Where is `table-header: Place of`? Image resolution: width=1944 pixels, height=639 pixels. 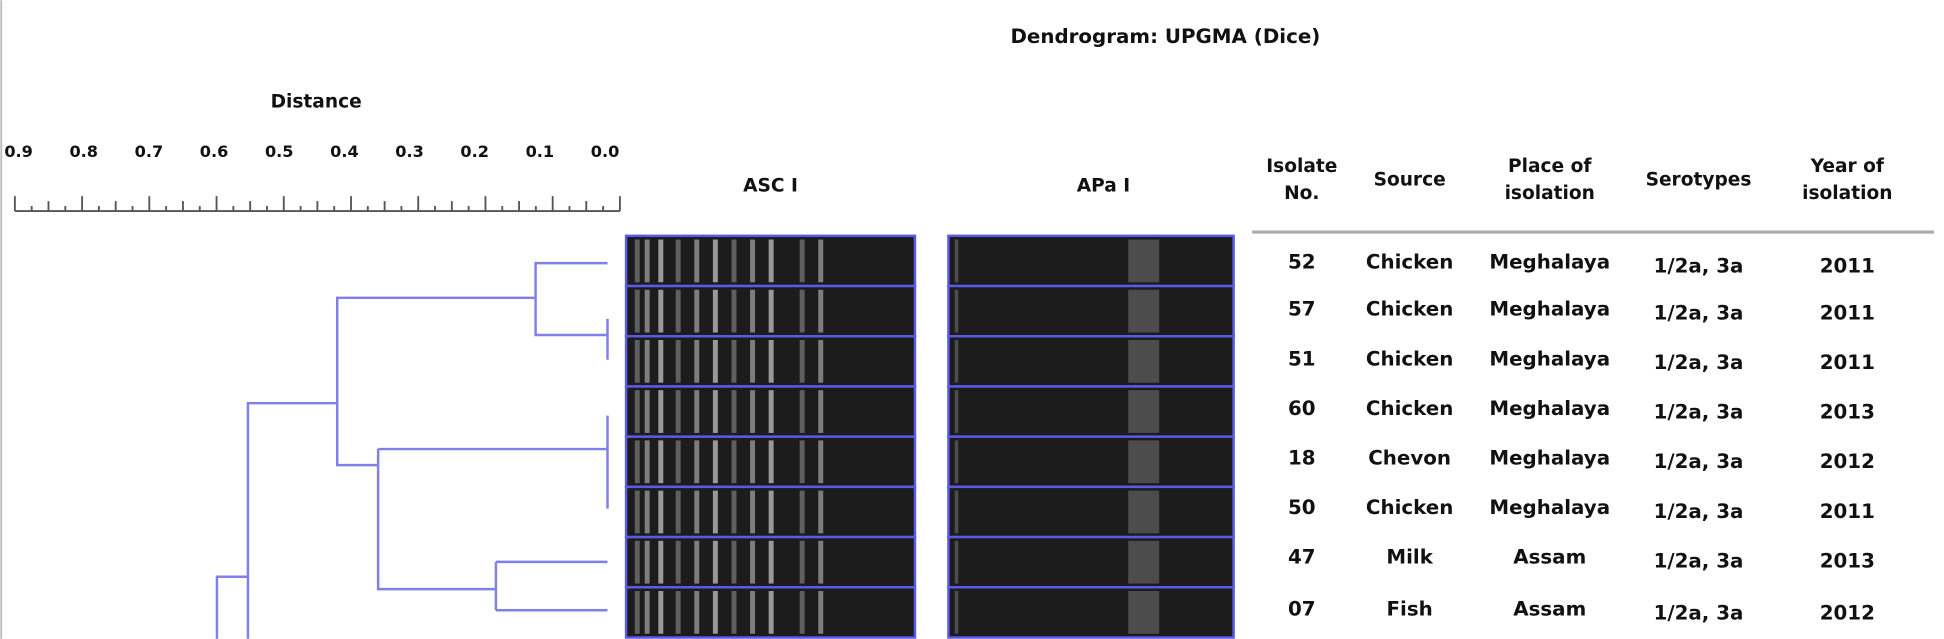 table-header: Place of is located at coordinates (1550, 166).